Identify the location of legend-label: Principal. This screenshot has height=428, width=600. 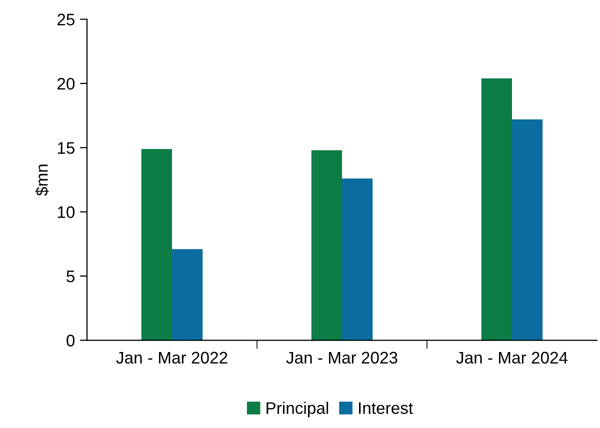
(297, 410).